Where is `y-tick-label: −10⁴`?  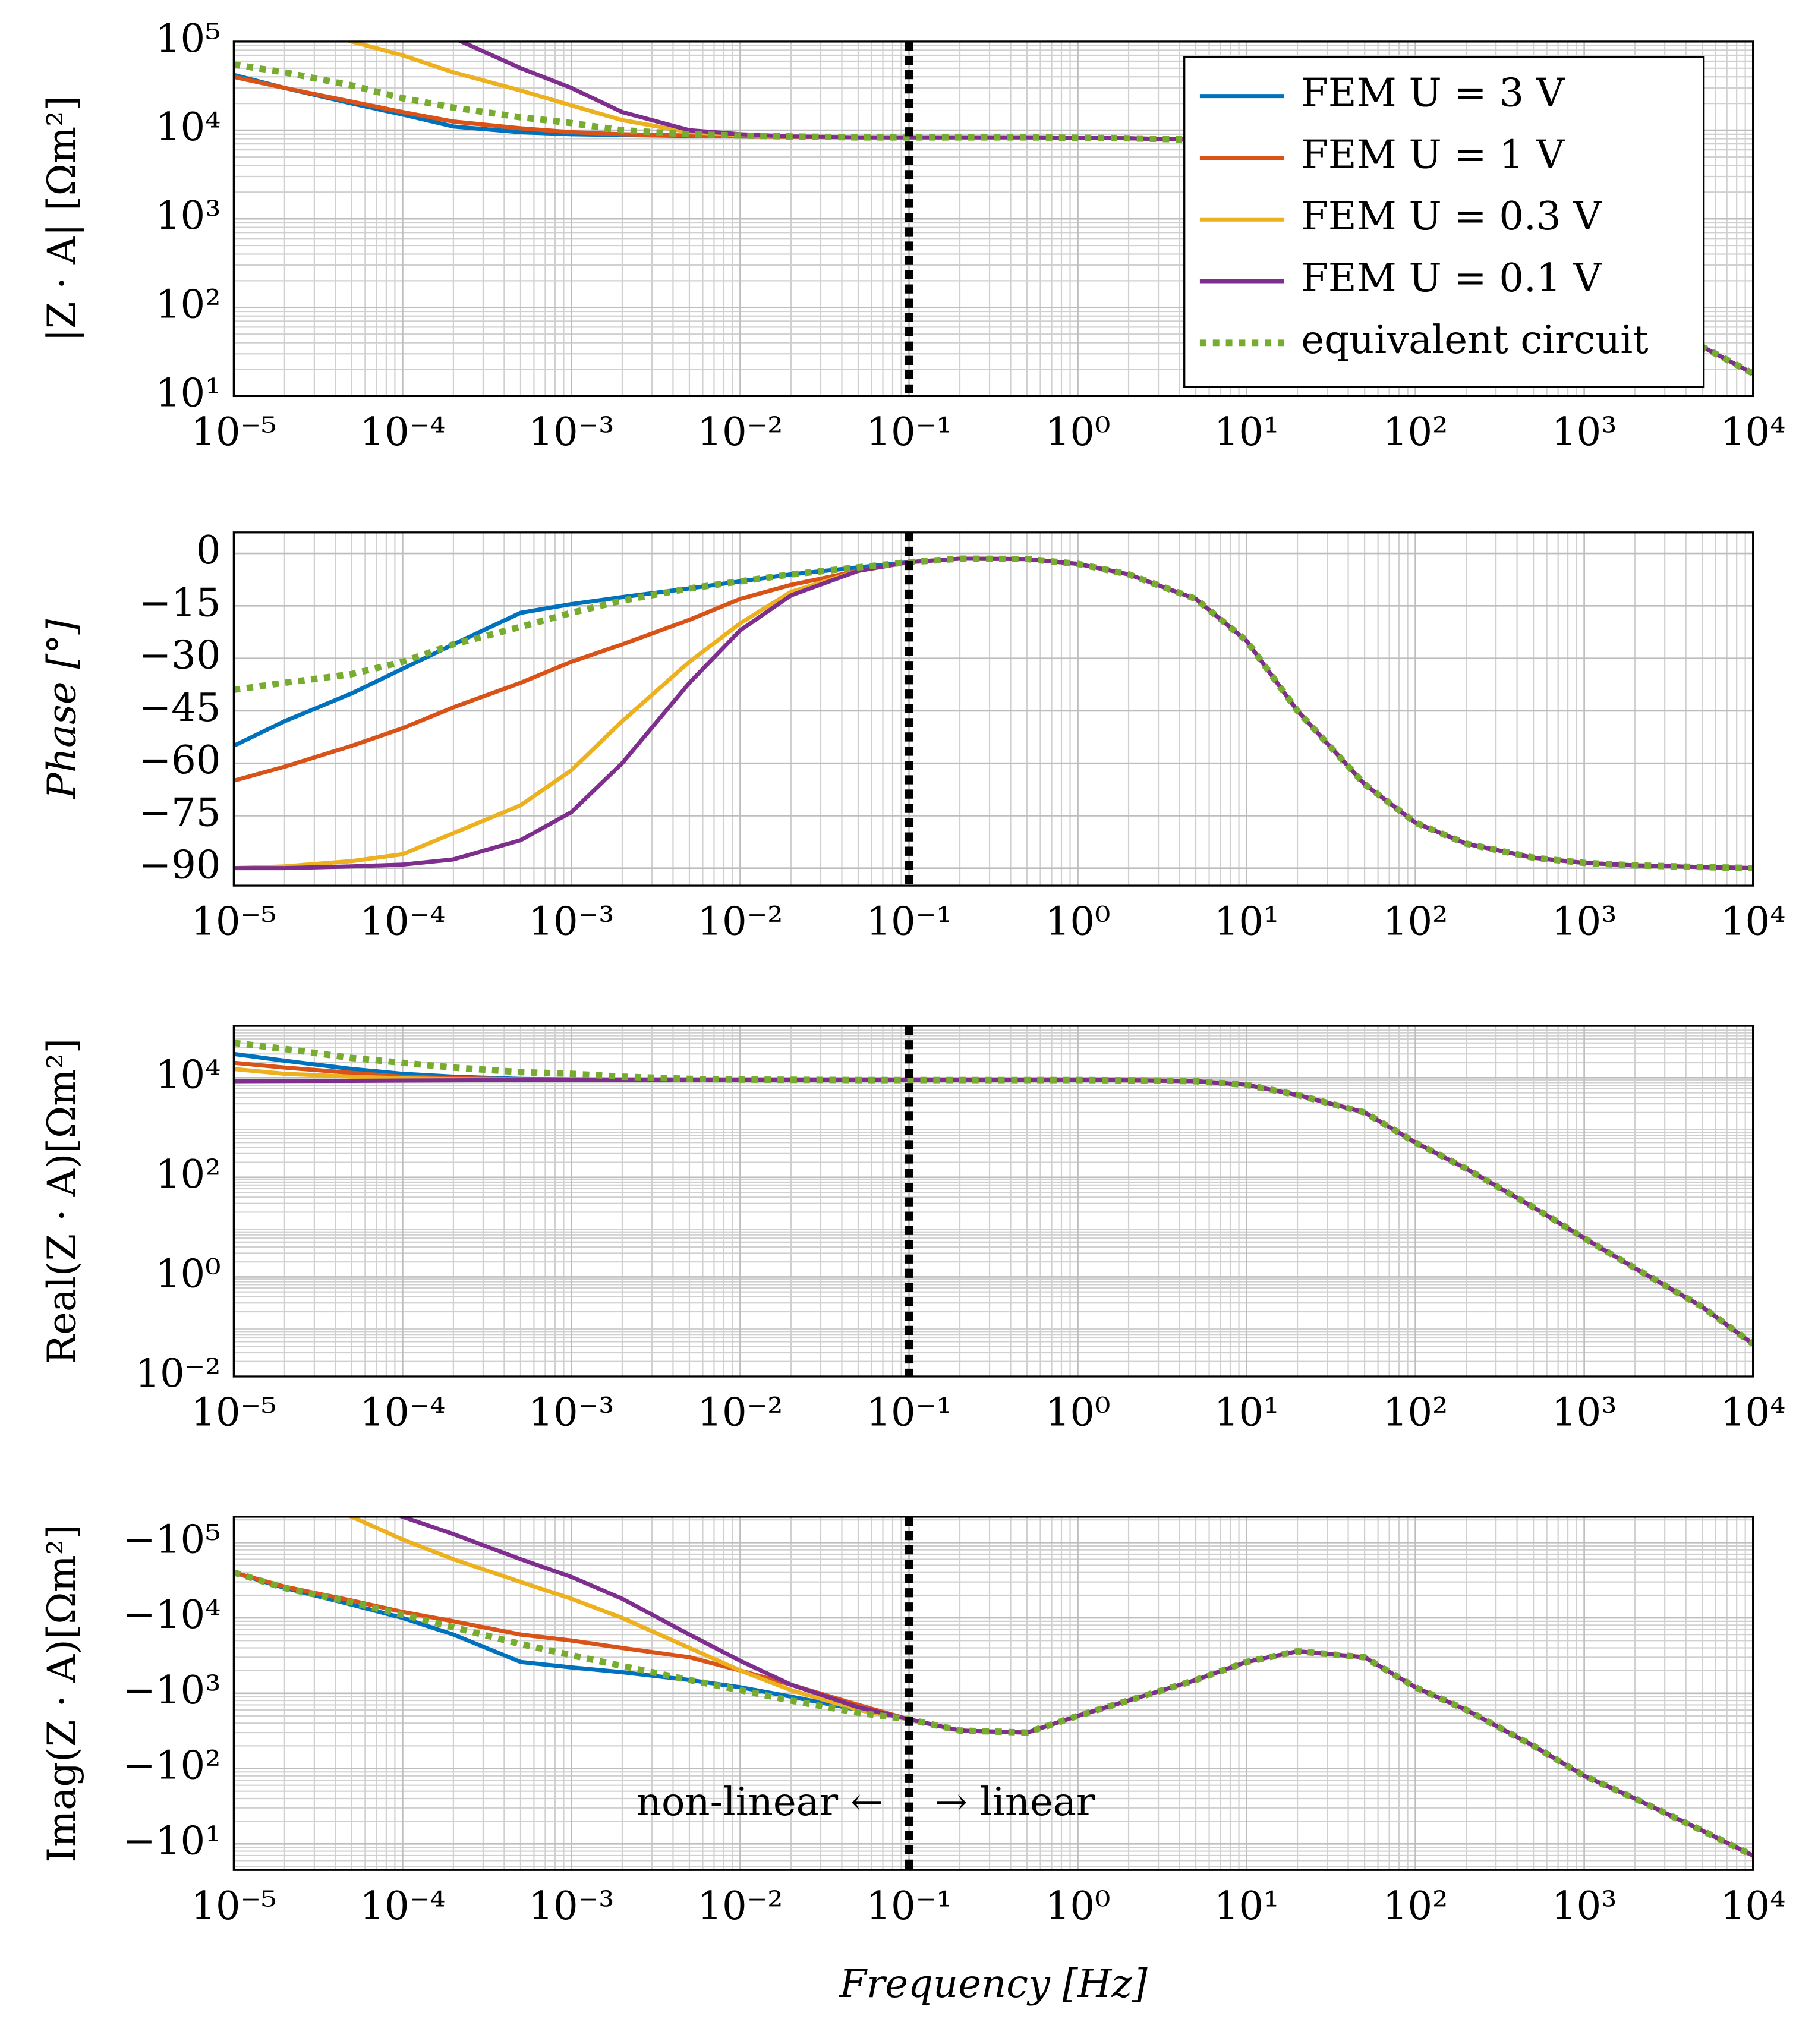 y-tick-label: −10⁴ is located at coordinates (172, 1615).